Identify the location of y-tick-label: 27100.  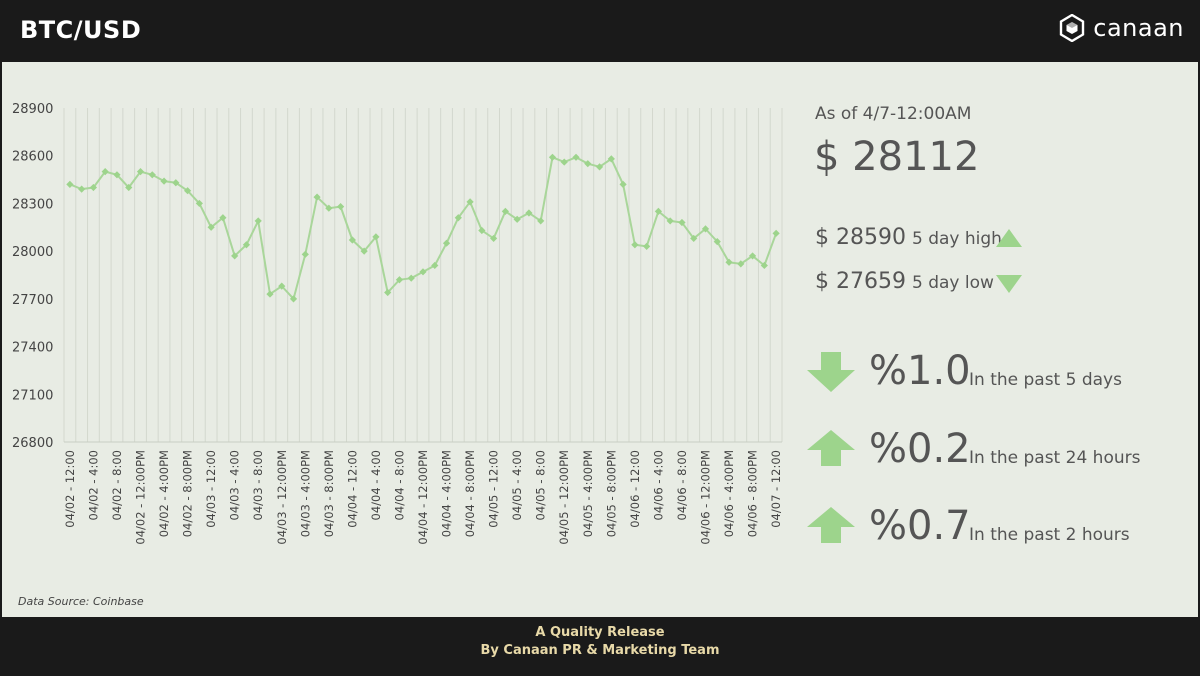
(32, 395).